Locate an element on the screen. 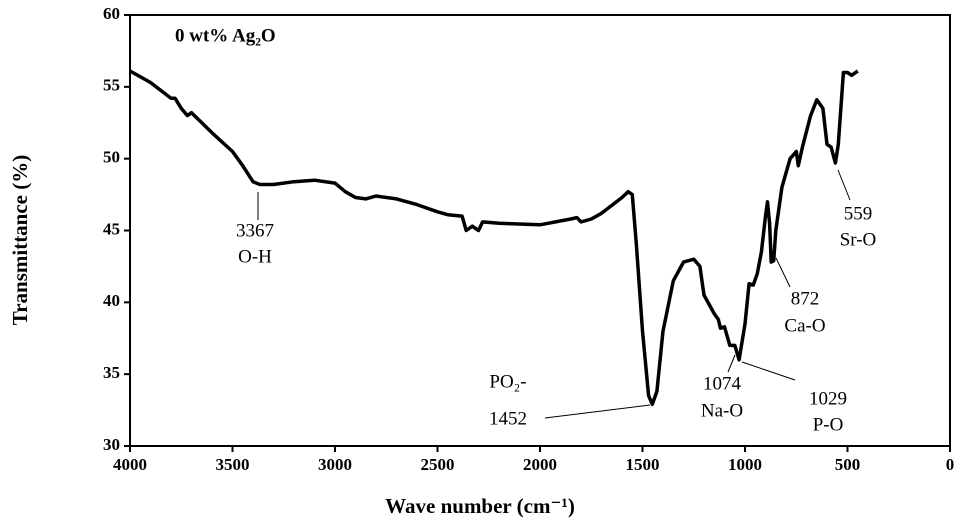 Image resolution: width=961 pixels, height=526 pixels. annotation: Na-O is located at coordinates (722, 410).